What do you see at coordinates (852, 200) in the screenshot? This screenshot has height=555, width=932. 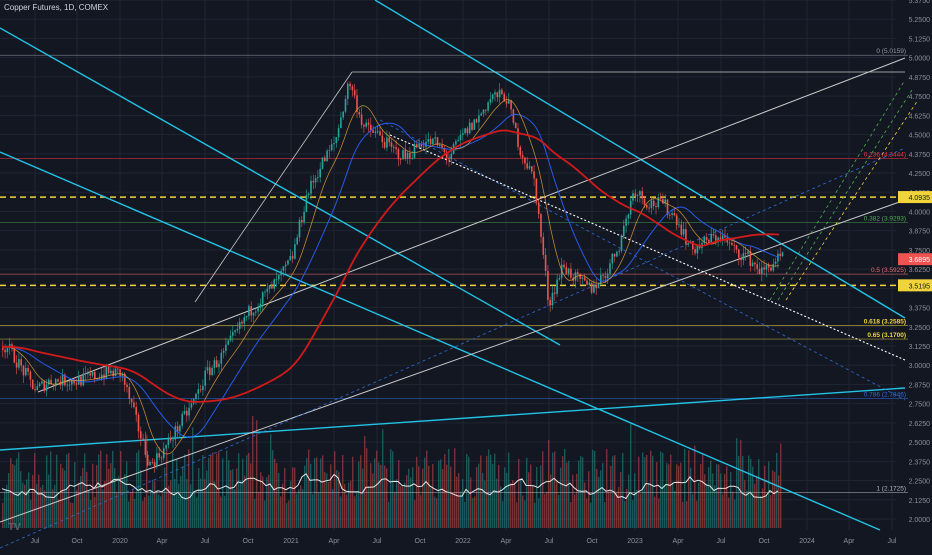 I see `yellow-projection` at bounding box center [852, 200].